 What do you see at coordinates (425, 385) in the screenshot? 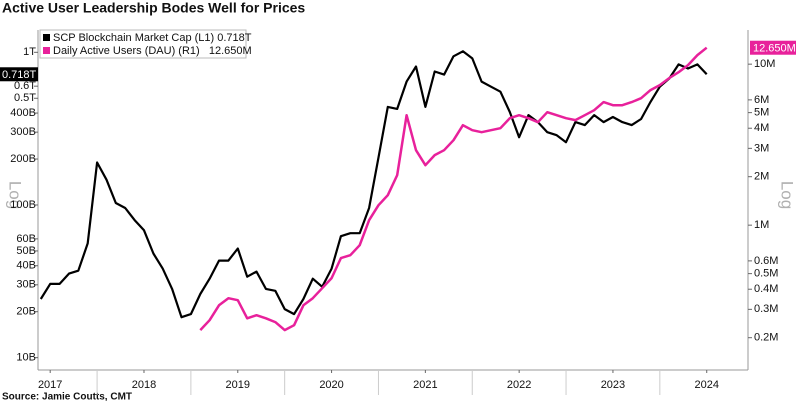
I see `x-tick-label: 2021` at bounding box center [425, 385].